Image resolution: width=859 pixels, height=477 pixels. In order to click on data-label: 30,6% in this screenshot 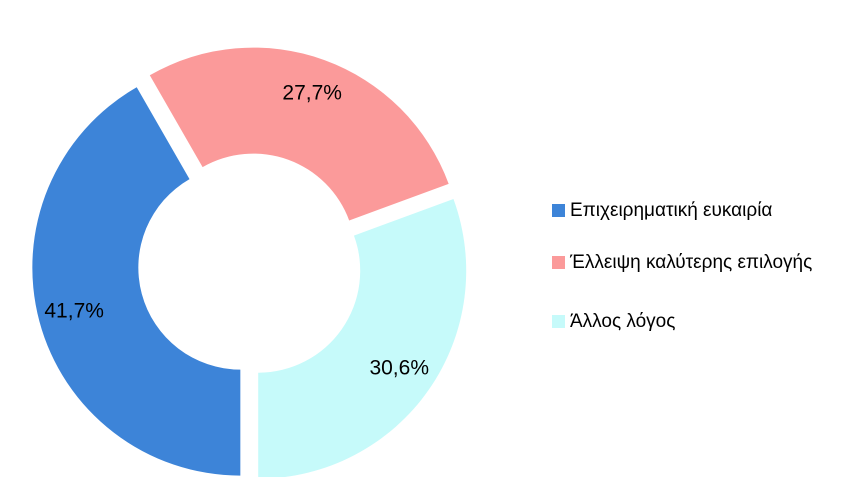, I will do `click(399, 368)`.